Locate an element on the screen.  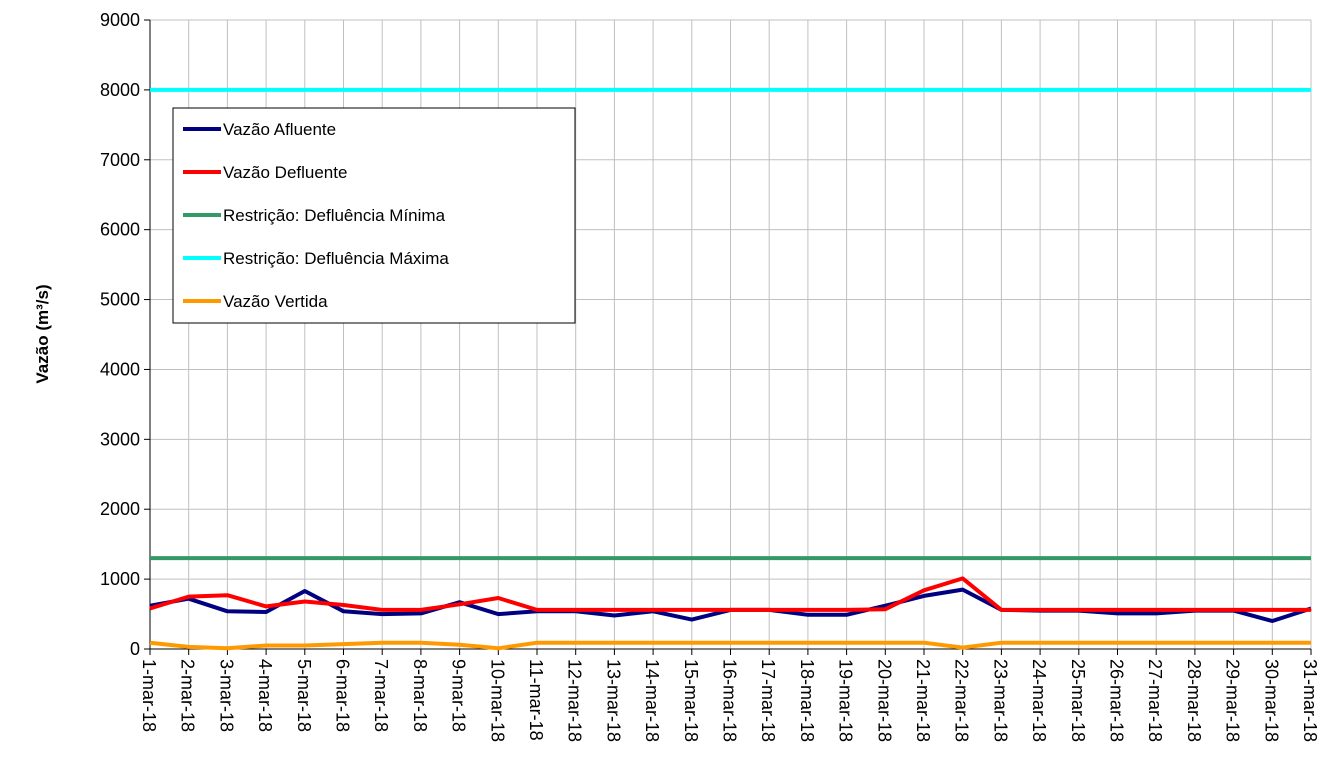
y-tick-label: 1000 is located at coordinates (120, 579).